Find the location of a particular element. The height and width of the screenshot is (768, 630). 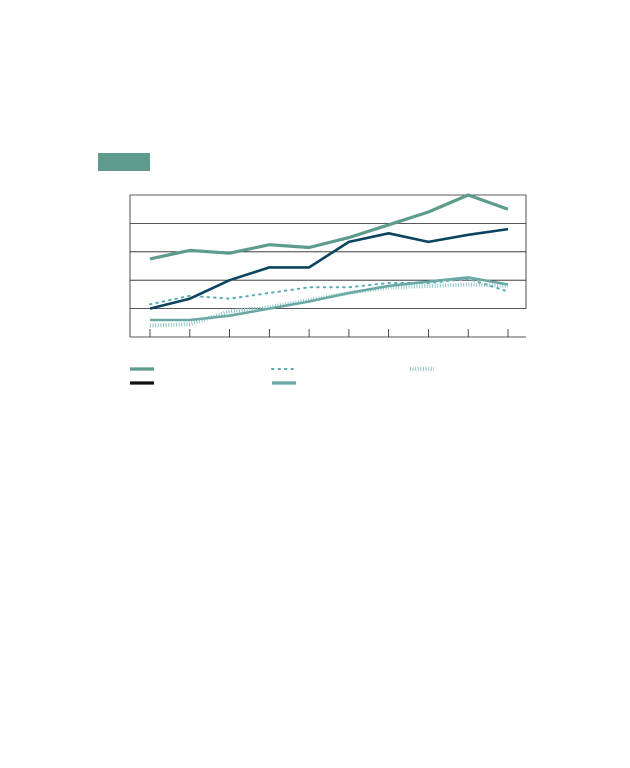

legend is located at coordinates (282, 376).